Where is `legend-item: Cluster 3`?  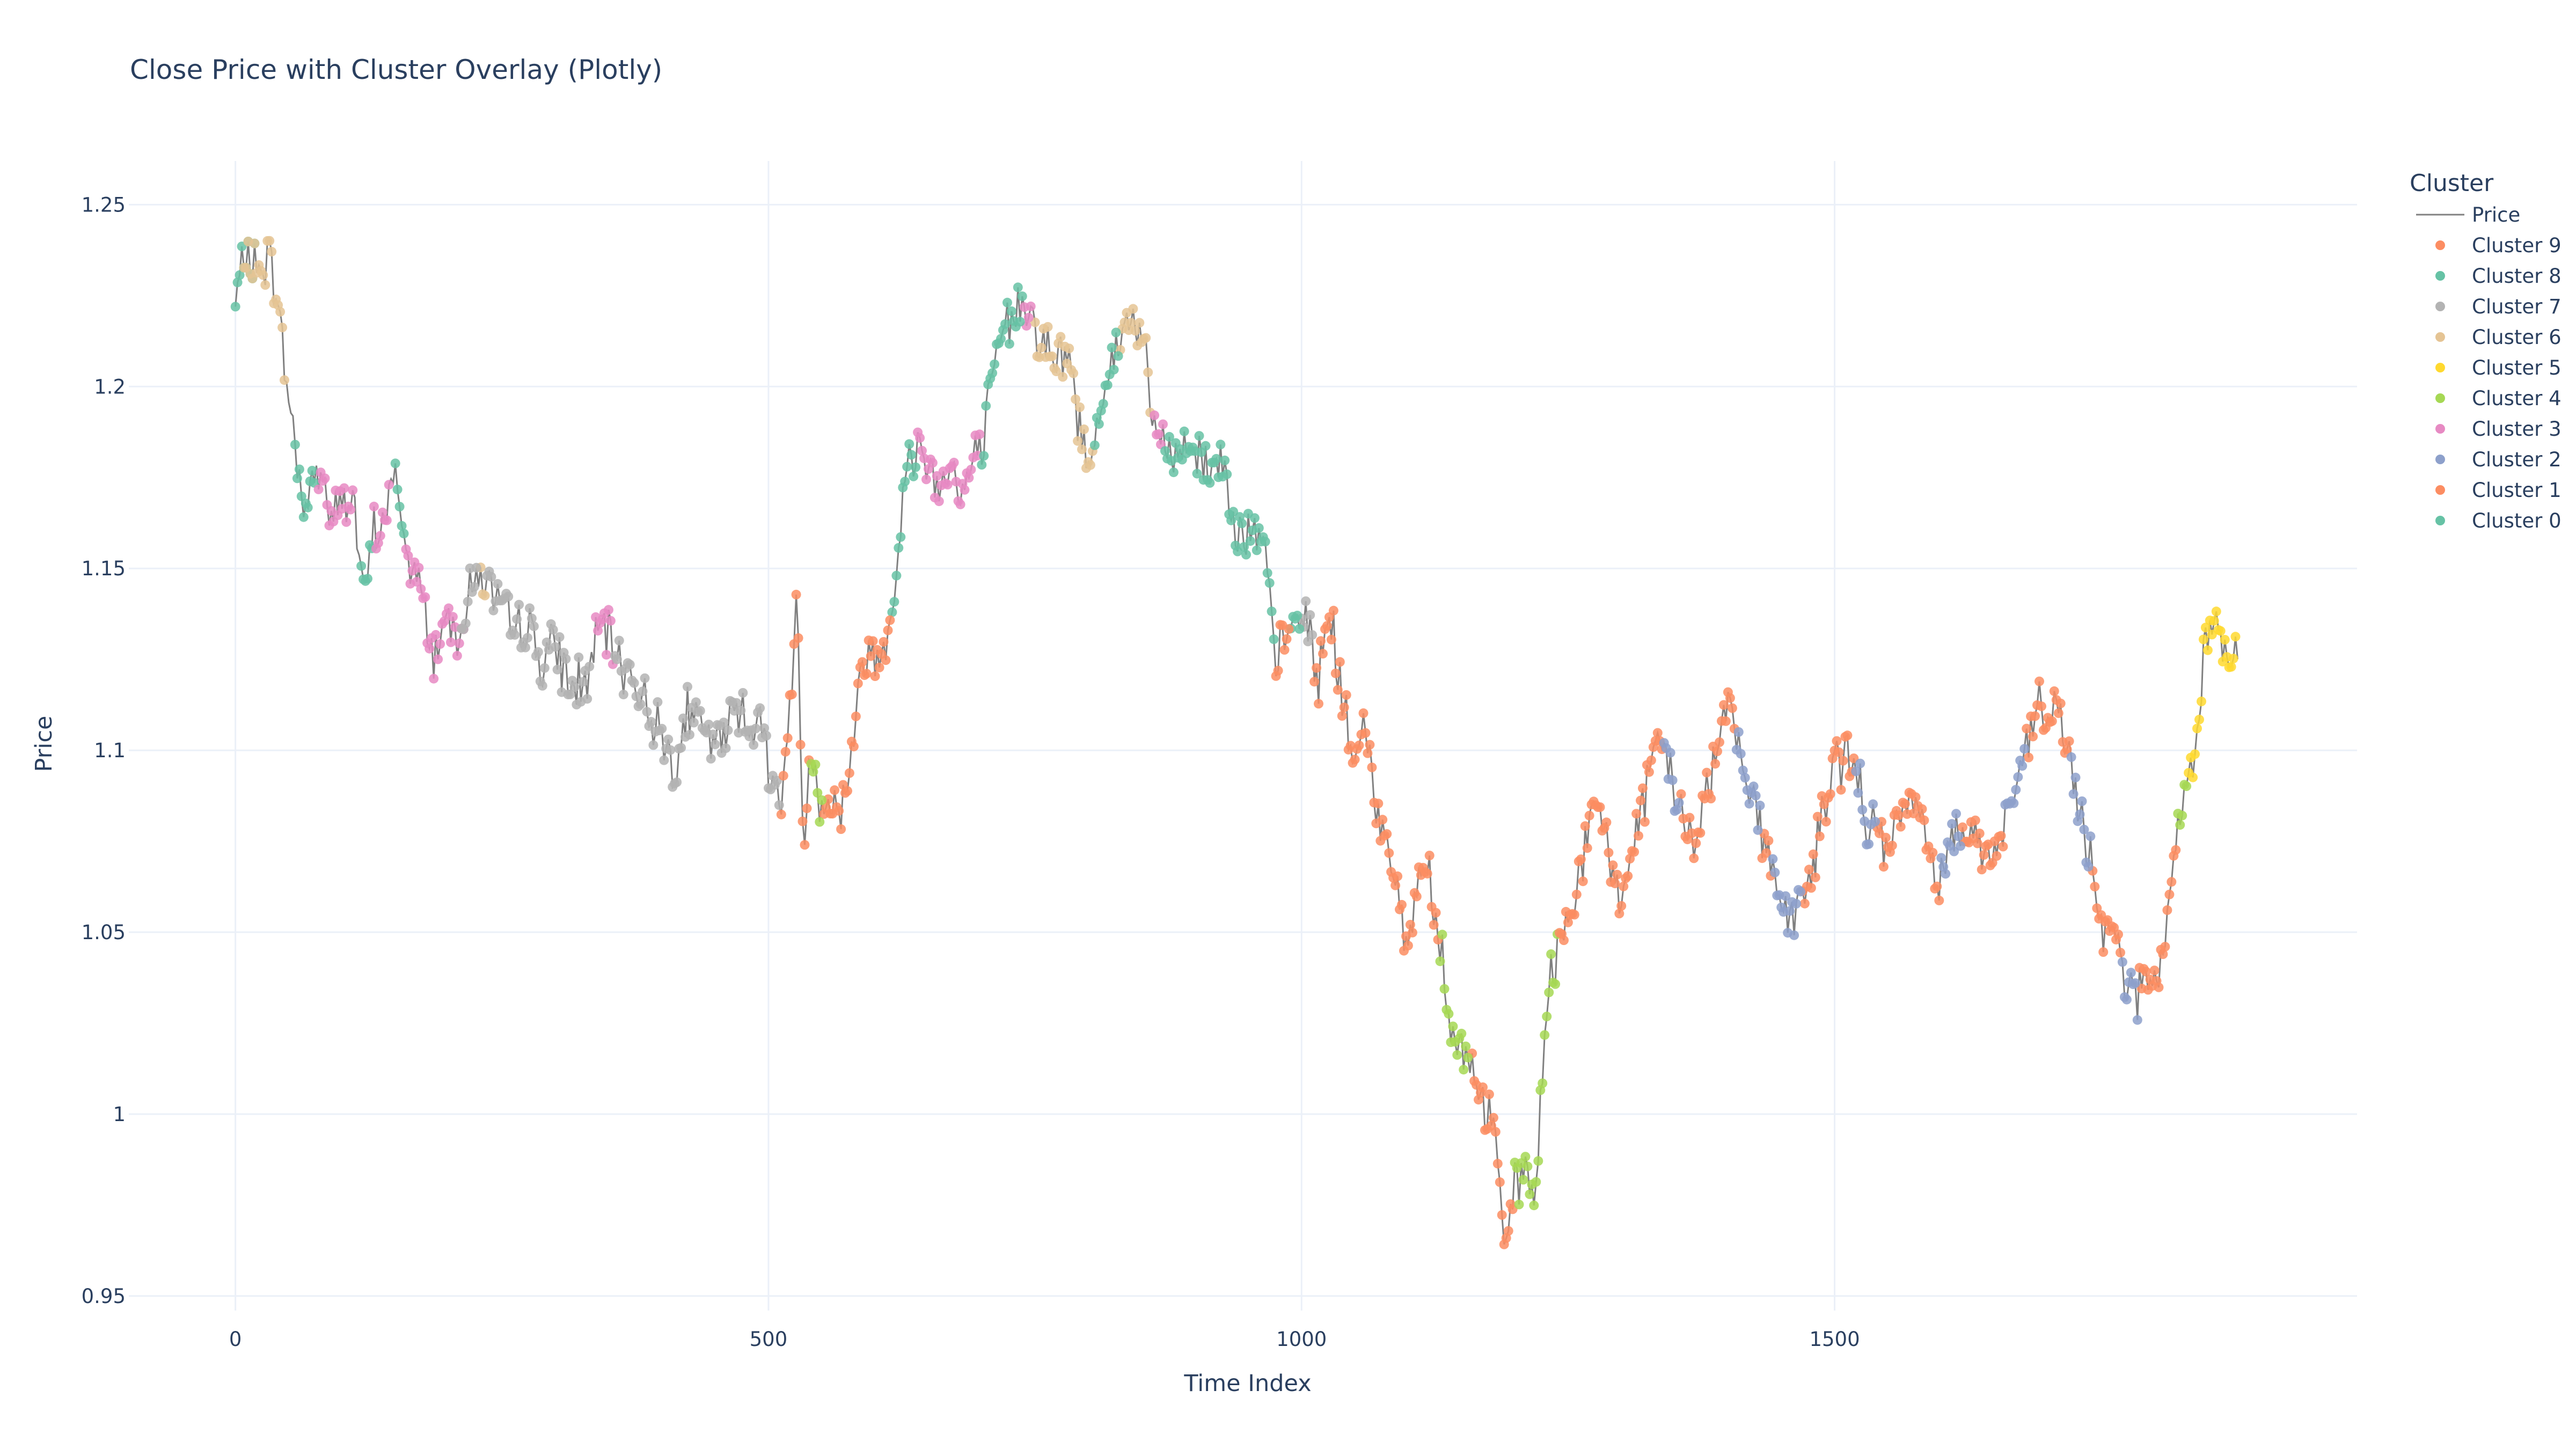 legend-item: Cluster 3 is located at coordinates (2498, 429).